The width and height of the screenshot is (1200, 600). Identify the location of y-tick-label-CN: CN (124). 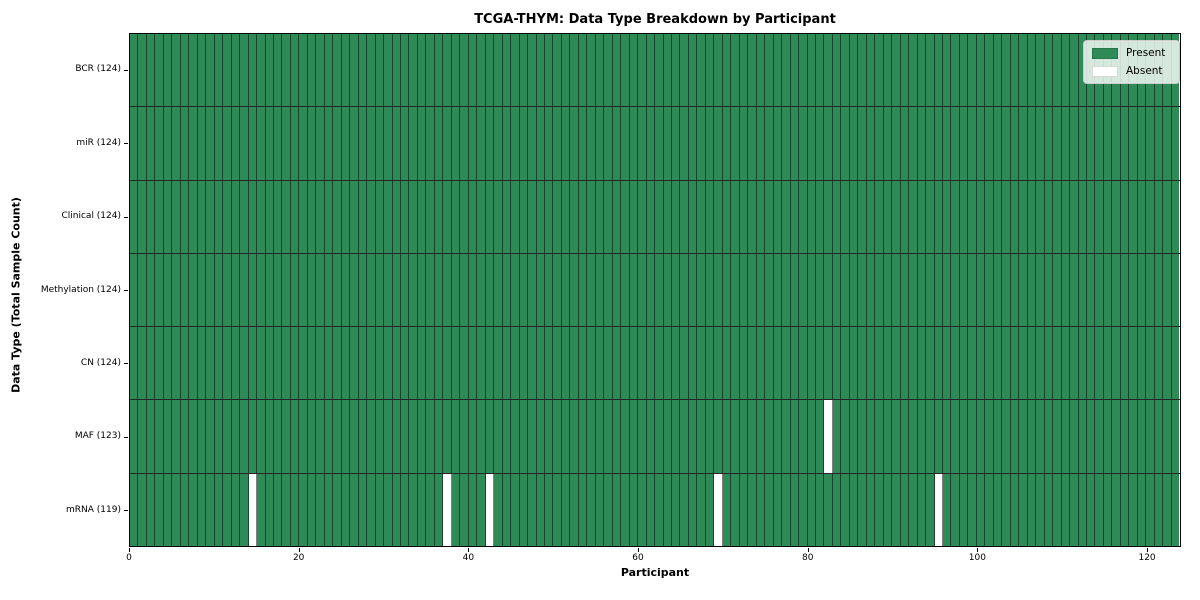
(100, 362).